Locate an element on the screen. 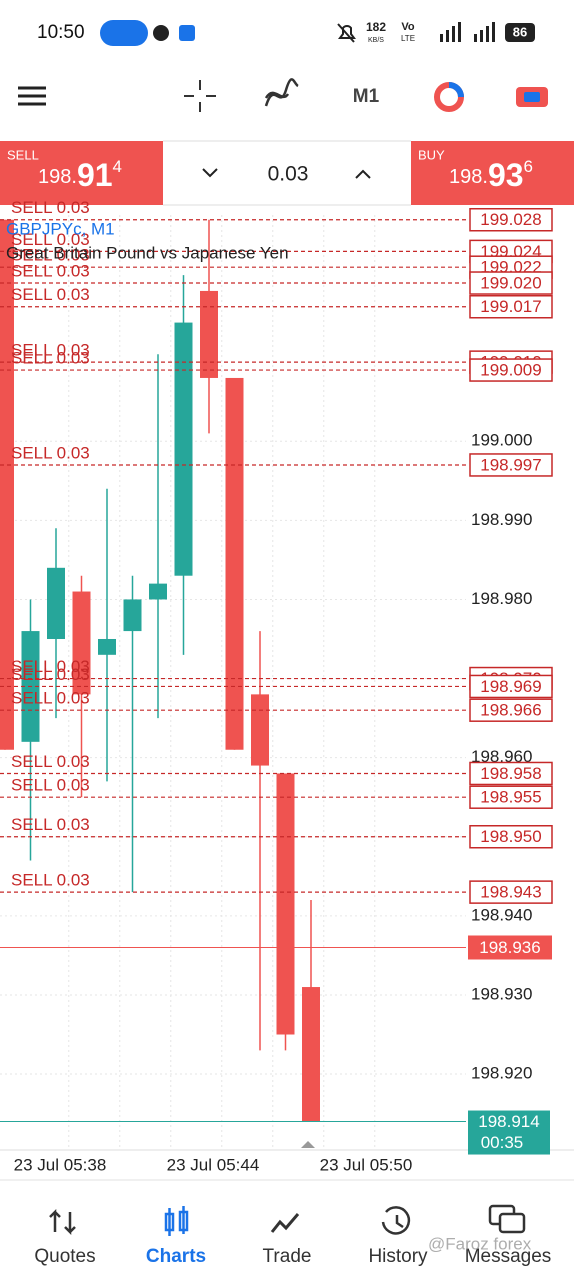 This screenshot has width=574, height=1280. volte: Vo is located at coordinates (408, 27).